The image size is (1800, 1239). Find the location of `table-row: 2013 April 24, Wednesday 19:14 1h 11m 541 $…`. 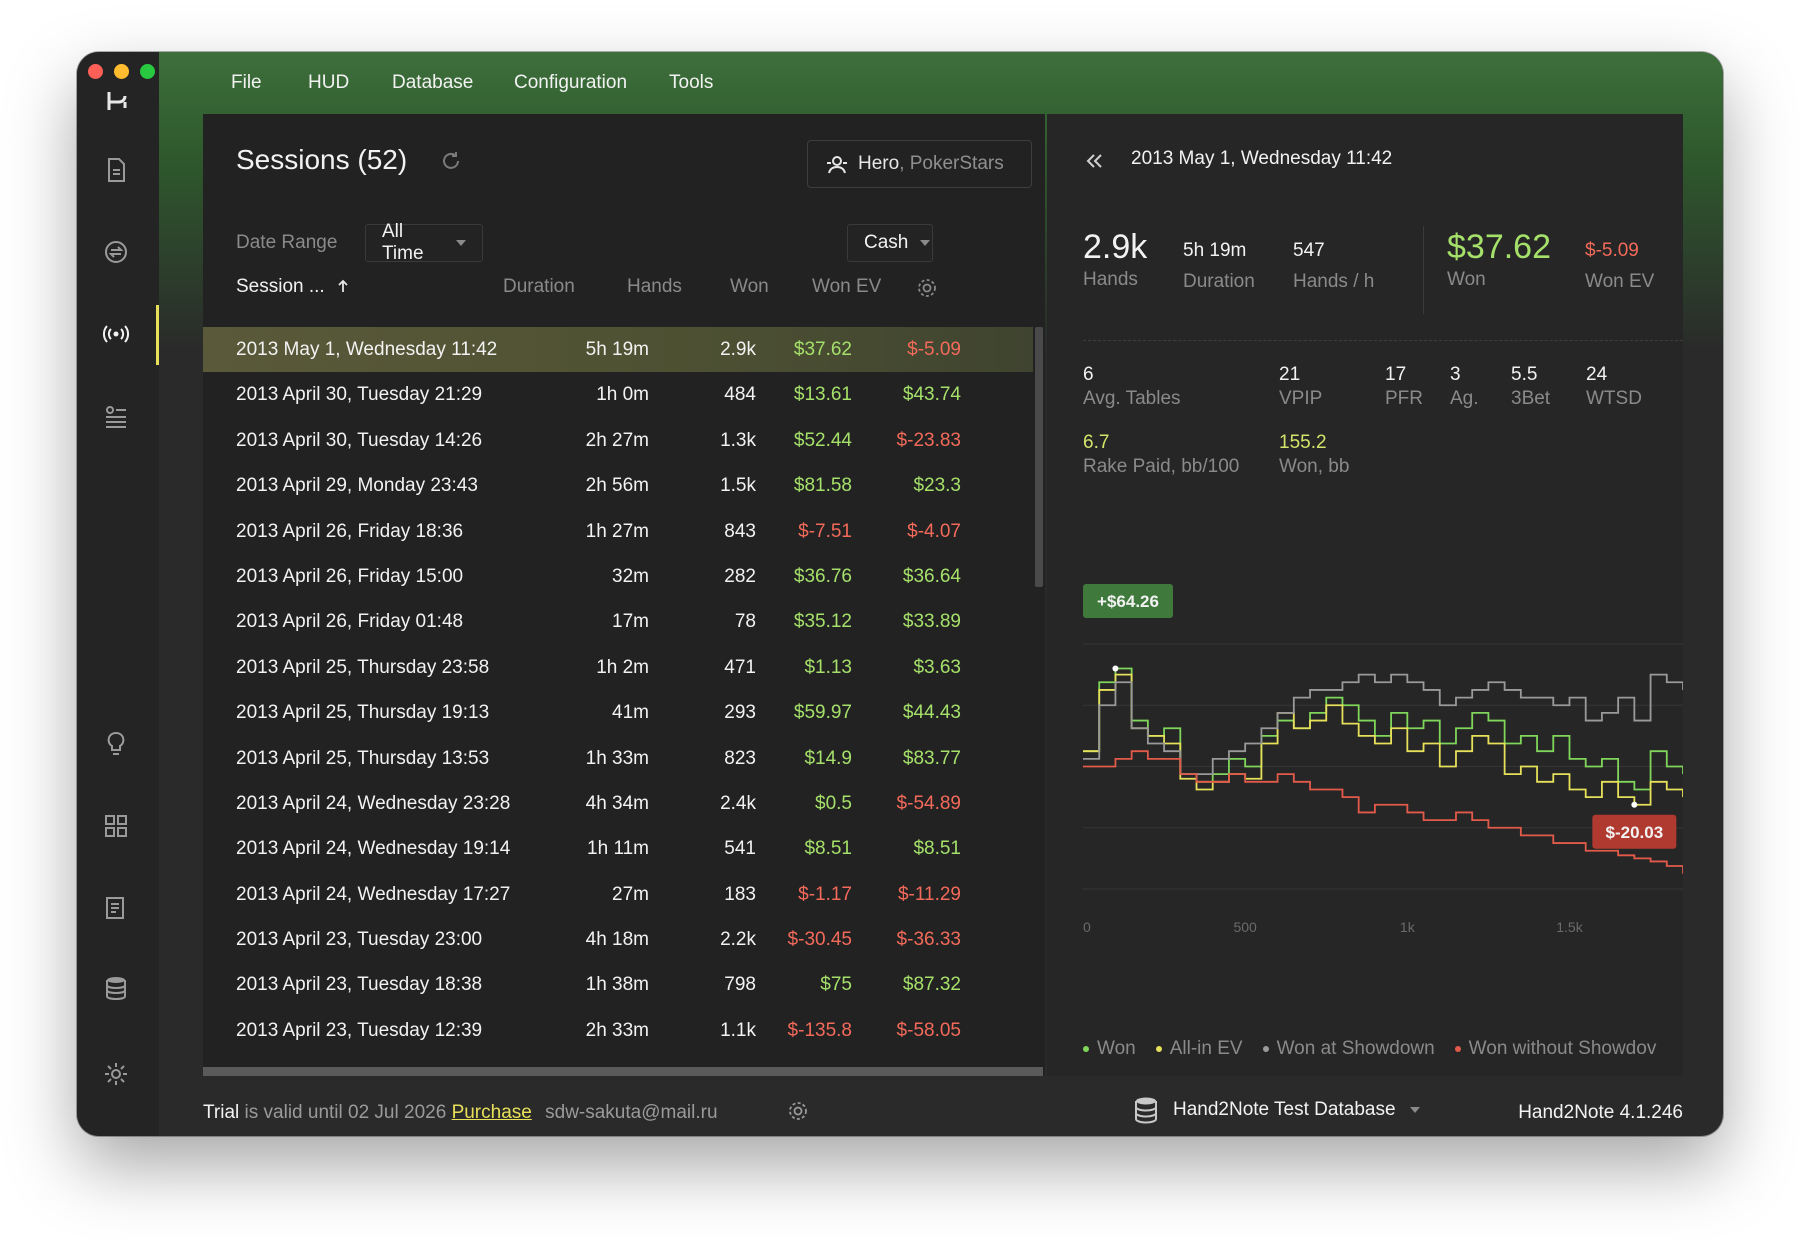

table-row: 2013 April 24, Wednesday 19:14 1h 11m 541 $… is located at coordinates (618, 848).